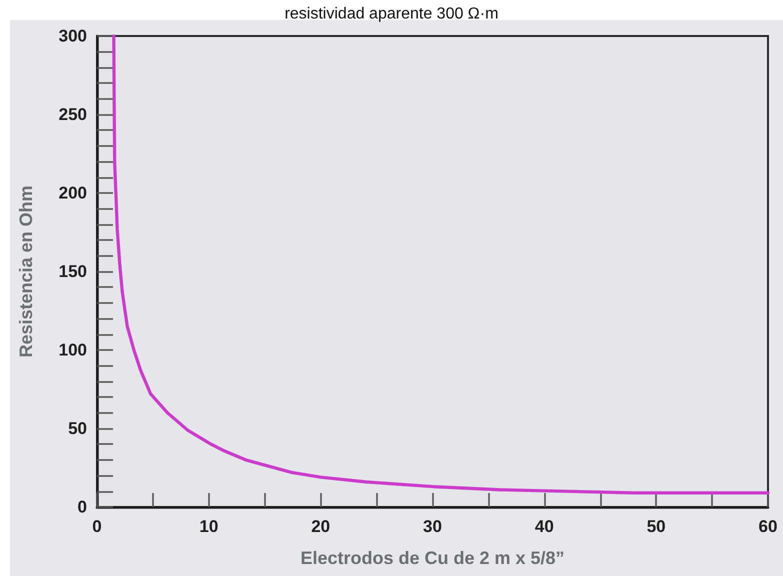 The image size is (783, 576). Describe the element at coordinates (72, 114) in the screenshot. I see `y-tick-label: 250` at that location.